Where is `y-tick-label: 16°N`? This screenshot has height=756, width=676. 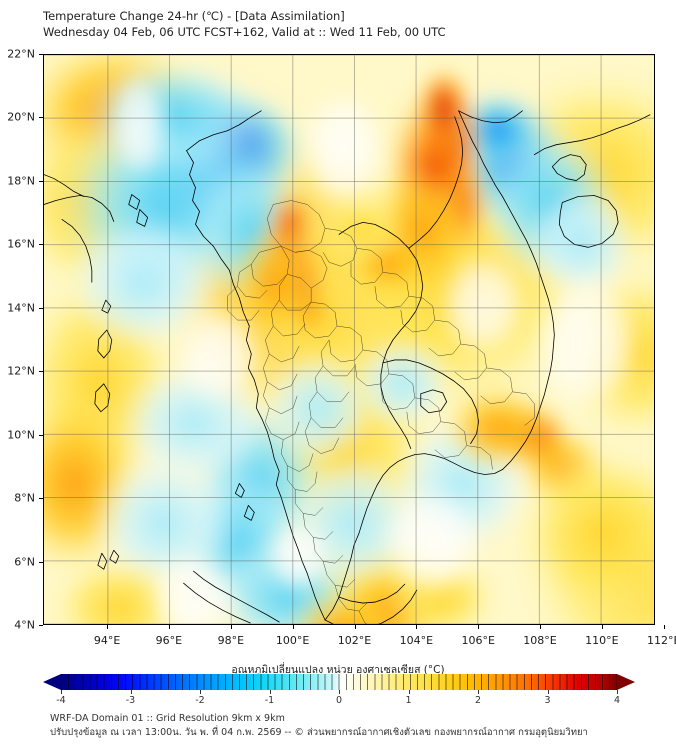 y-tick-label: 16°N is located at coordinates (21, 244).